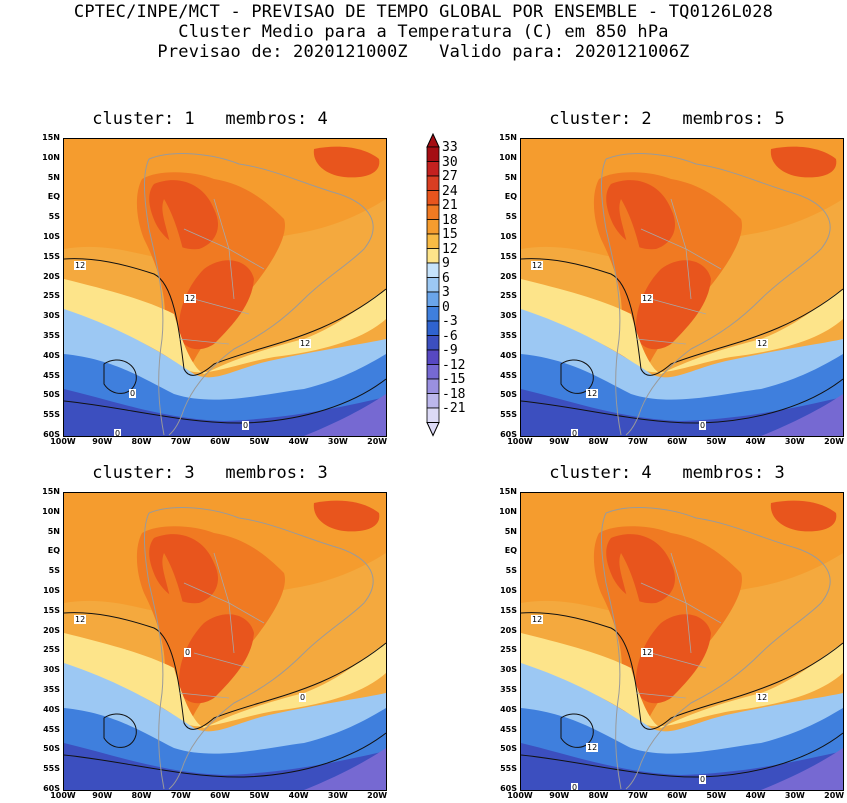 The image size is (847, 803). I want to click on forecast-map-panel: 12 0 0, so click(225, 641).